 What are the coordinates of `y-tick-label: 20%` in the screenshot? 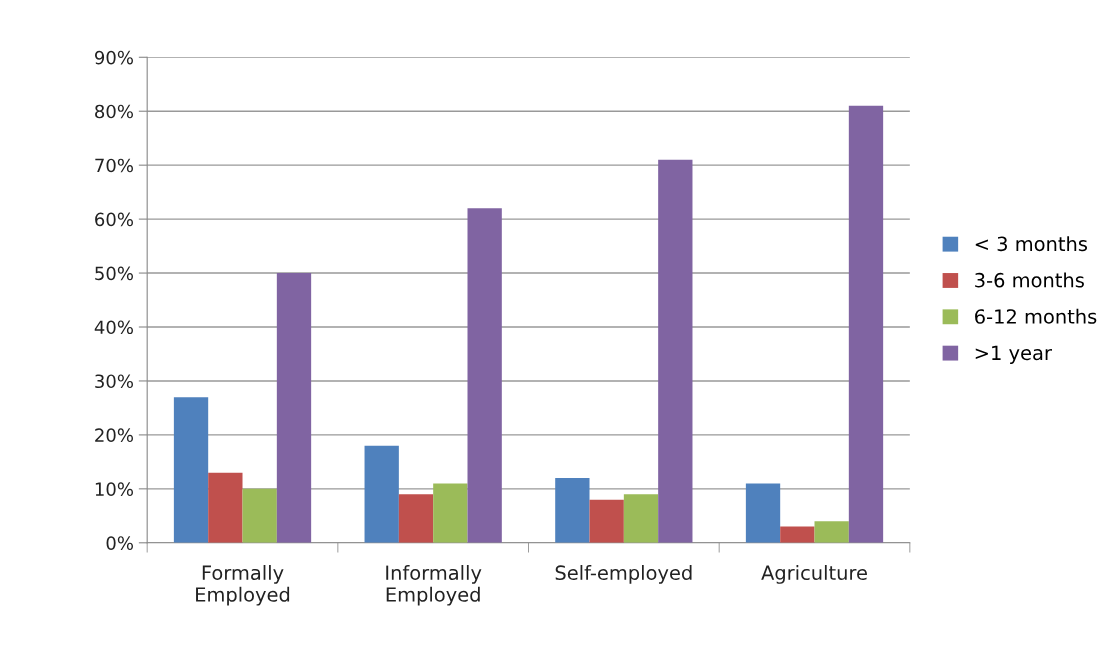 It's located at (114, 435).